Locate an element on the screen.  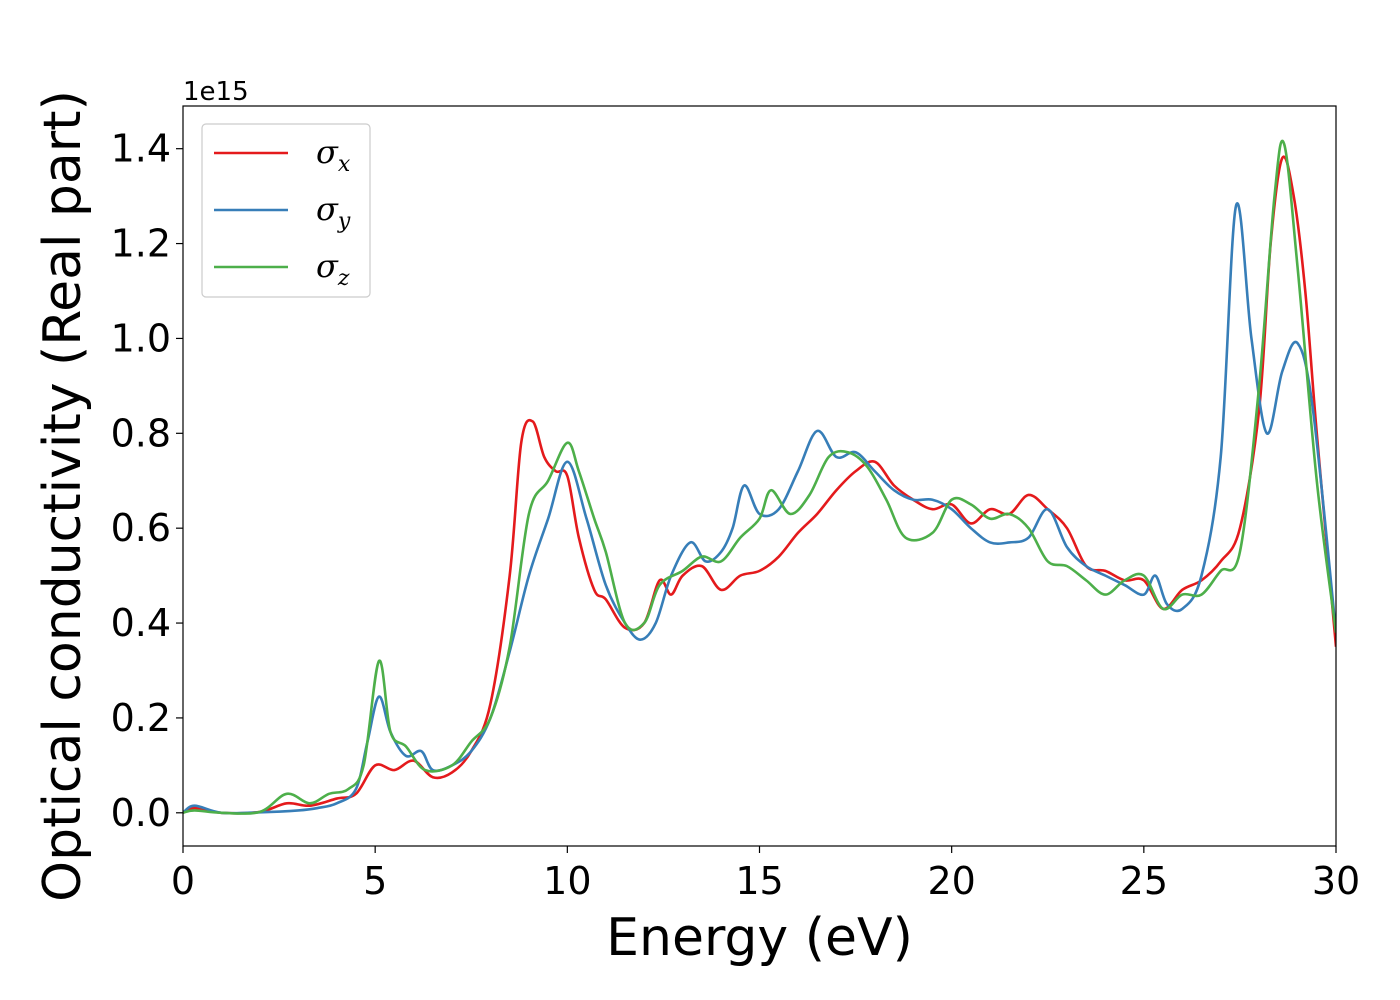
x-tick-label: 10 is located at coordinates (567, 881).